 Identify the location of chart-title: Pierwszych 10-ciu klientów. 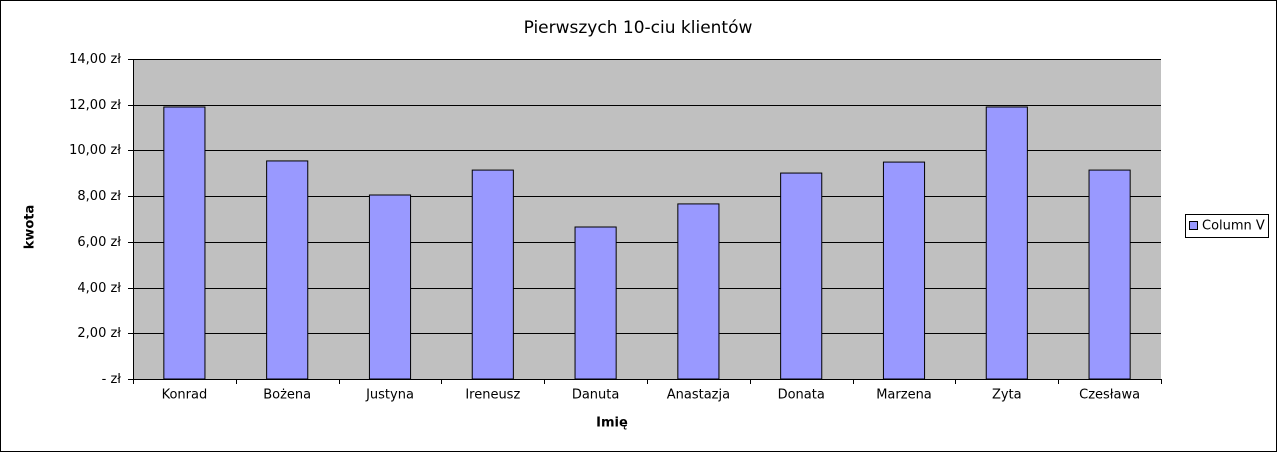
(638, 28).